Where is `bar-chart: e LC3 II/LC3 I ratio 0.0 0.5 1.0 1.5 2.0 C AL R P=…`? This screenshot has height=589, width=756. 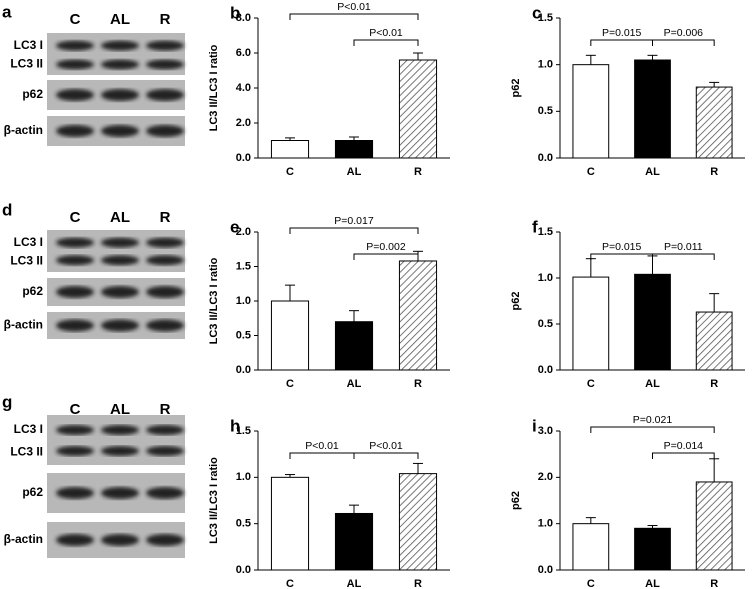
bar-chart: e LC3 II/LC3 I ratio 0.0 0.5 1.0 1.5 2.0 C AL R P=… is located at coordinates (329, 302).